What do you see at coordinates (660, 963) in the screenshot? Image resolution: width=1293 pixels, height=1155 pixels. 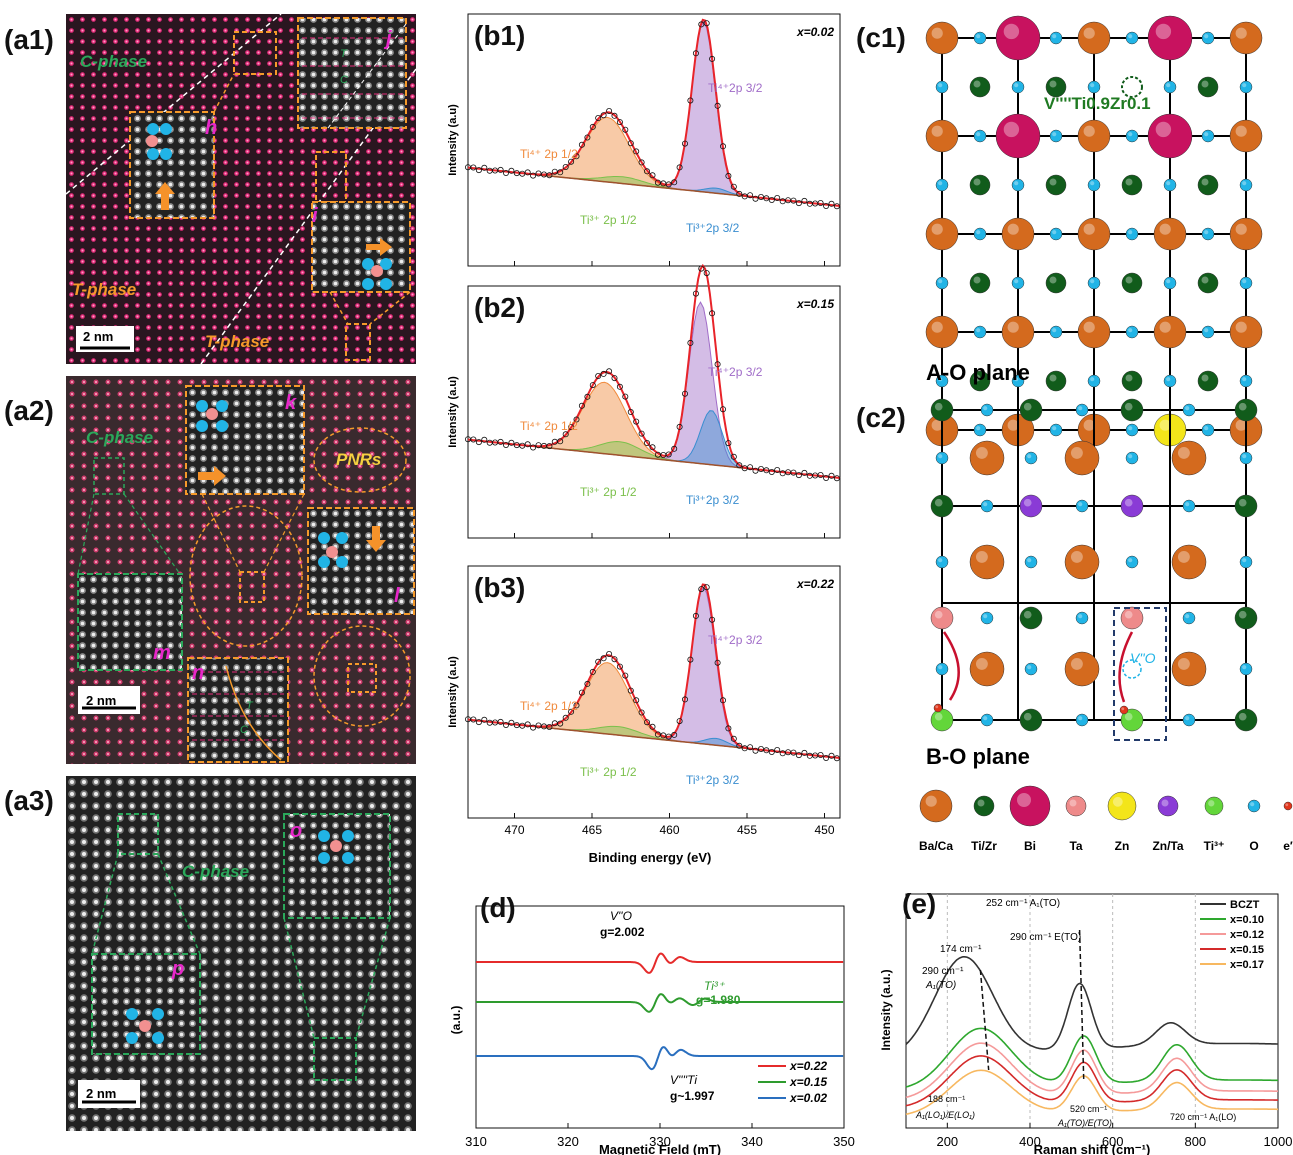 I see `epr-series-x=0.22` at bounding box center [660, 963].